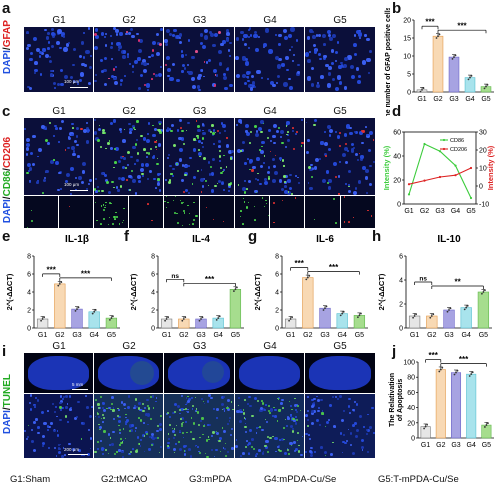  Describe the element at coordinates (270, 346) in the screenshot. I see `group-label-i-g4: G4` at that location.